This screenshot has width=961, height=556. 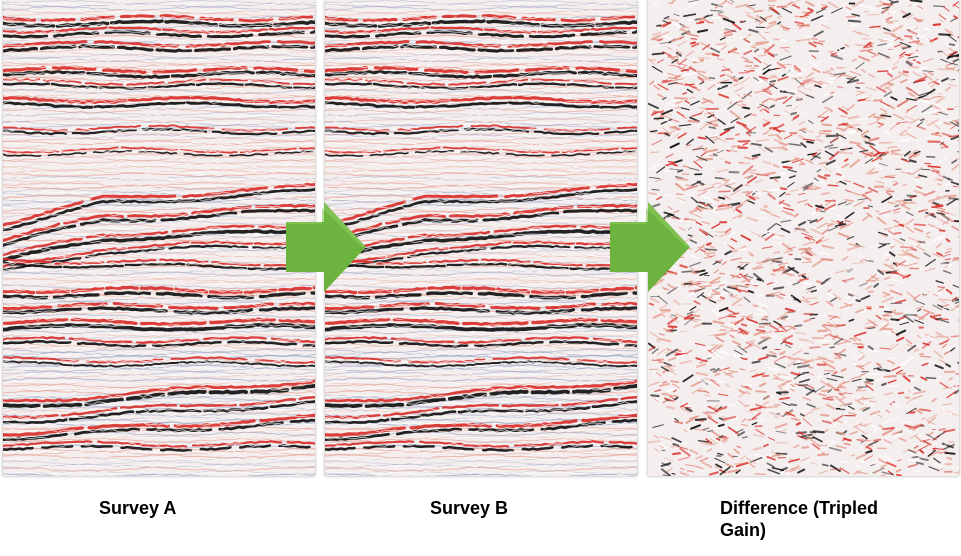 I want to click on survey-b-caption: Survey B, so click(x=469, y=508).